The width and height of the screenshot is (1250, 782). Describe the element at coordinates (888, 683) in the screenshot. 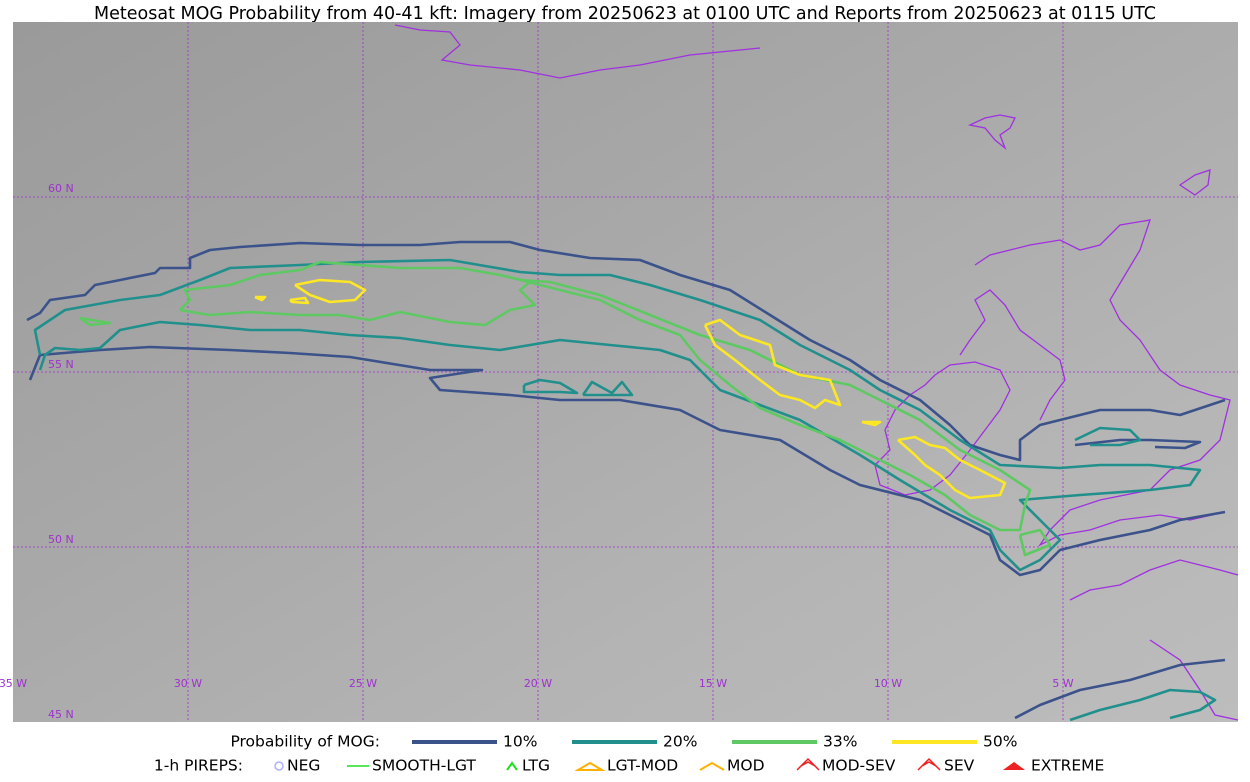

I see `lon-label: 10 W` at that location.